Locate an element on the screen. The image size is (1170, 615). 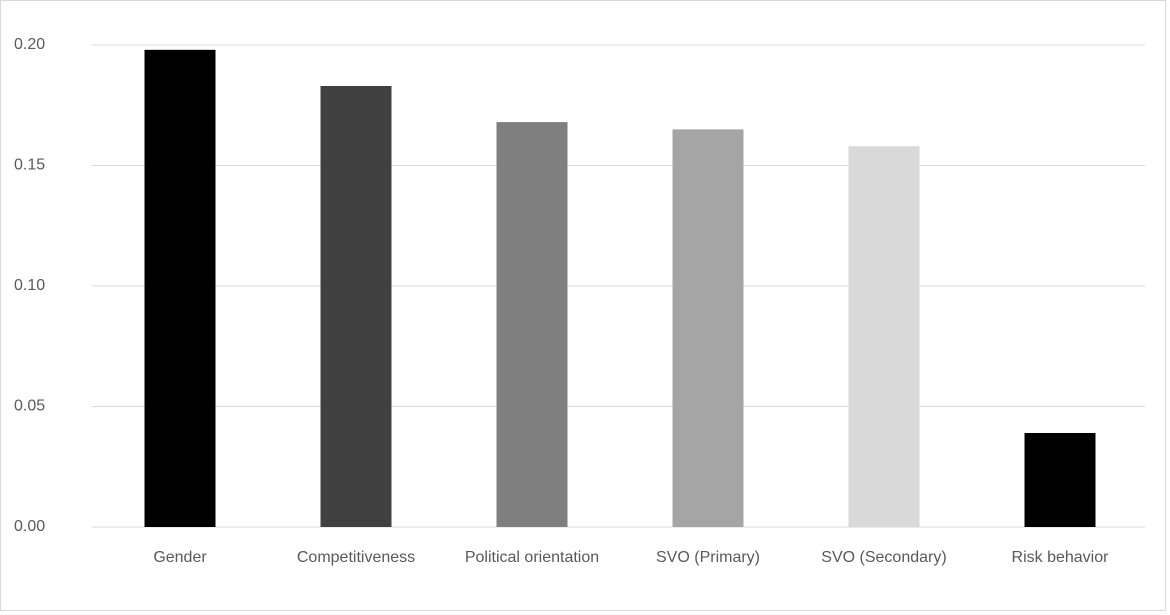
x-tick-label: SVO (Primary) is located at coordinates (708, 557).